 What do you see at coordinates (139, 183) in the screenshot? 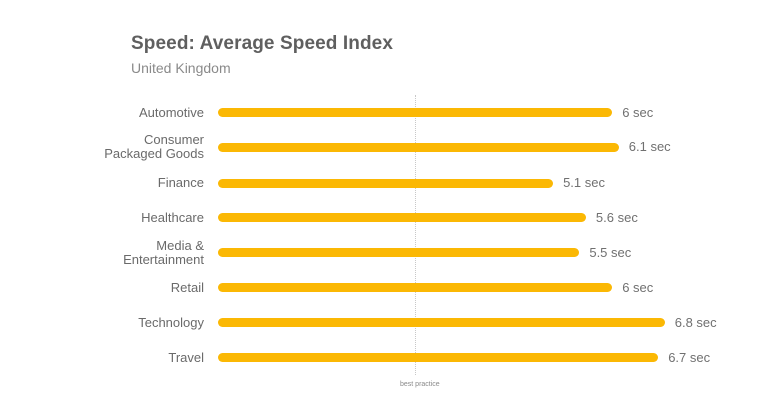
I see `category-label: Finance` at bounding box center [139, 183].